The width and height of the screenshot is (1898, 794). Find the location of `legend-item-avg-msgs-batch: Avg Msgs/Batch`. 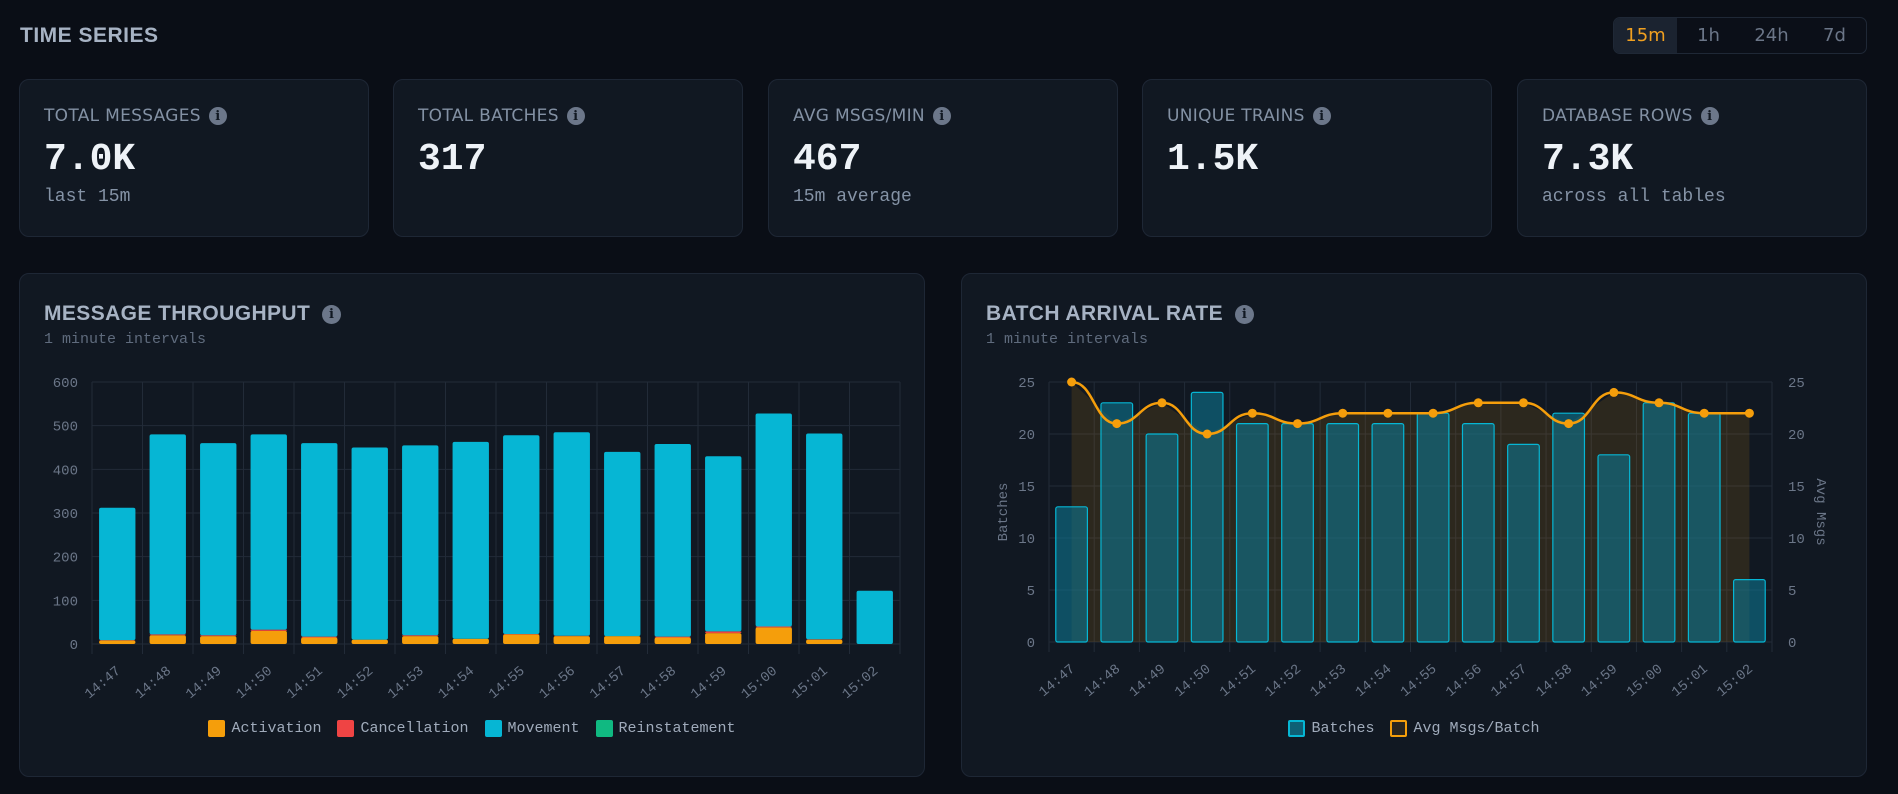

legend-item-avg-msgs-batch: Avg Msgs/Batch is located at coordinates (1465, 728).